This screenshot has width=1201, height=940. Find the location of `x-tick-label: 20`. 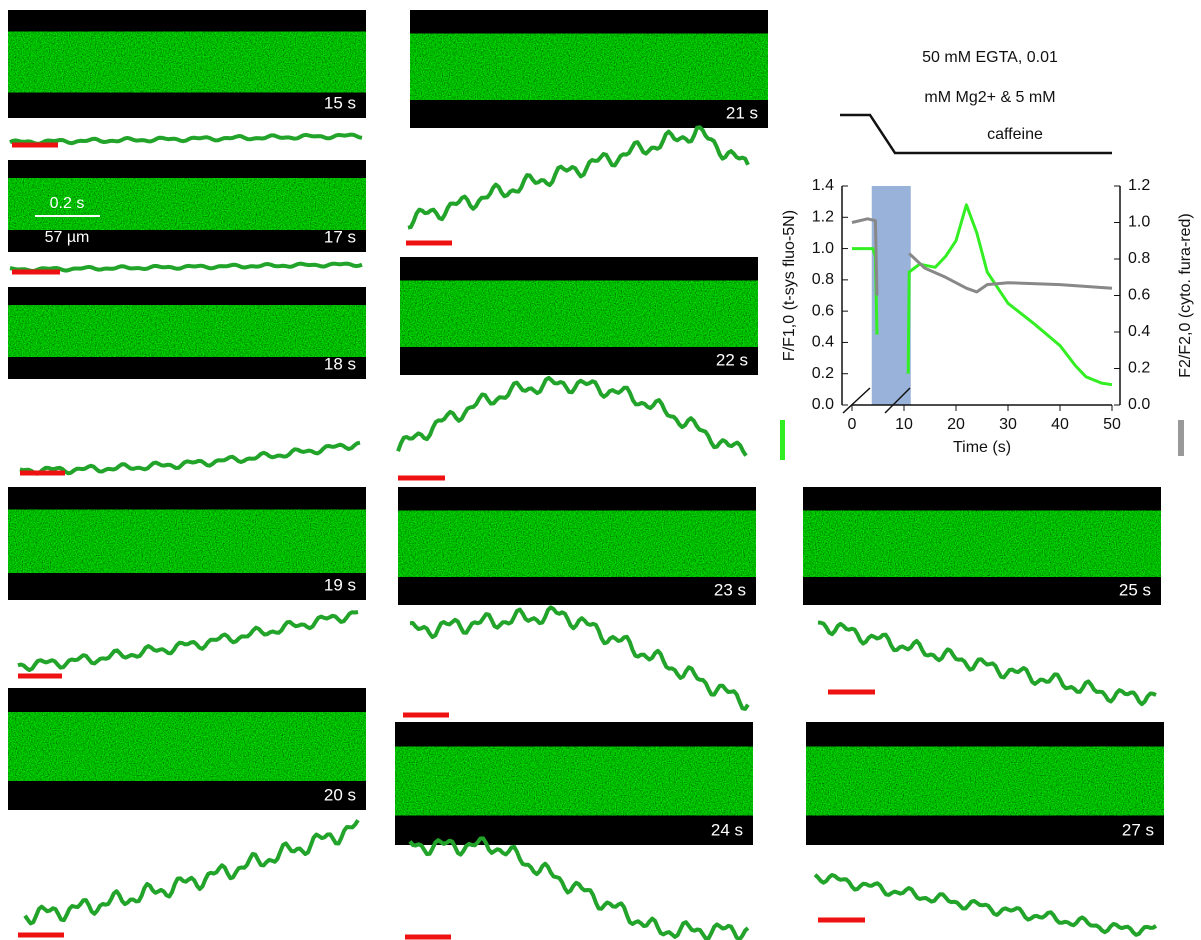

x-tick-label: 20 is located at coordinates (956, 424).